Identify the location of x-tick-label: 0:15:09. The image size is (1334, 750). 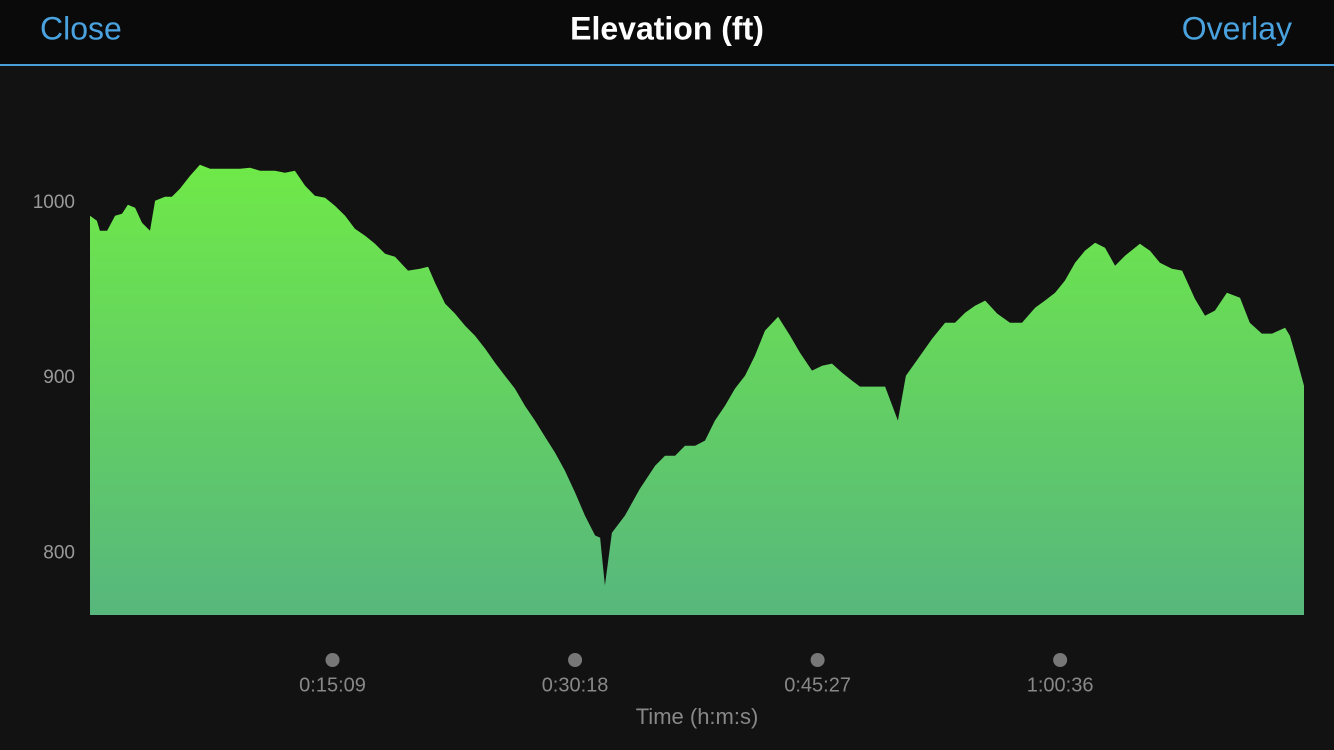
(332, 685).